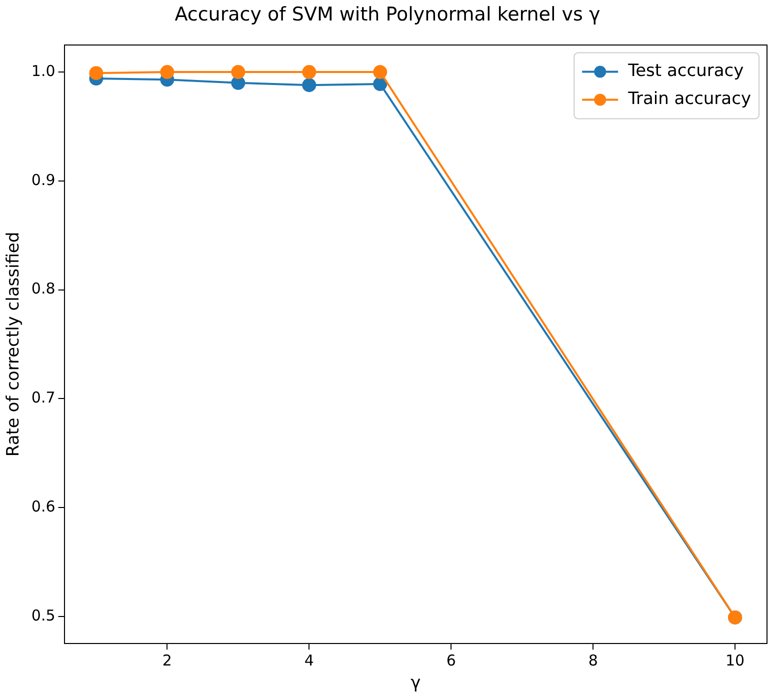 The width and height of the screenshot is (783, 694). I want to click on x-tick-label: 6, so click(451, 660).